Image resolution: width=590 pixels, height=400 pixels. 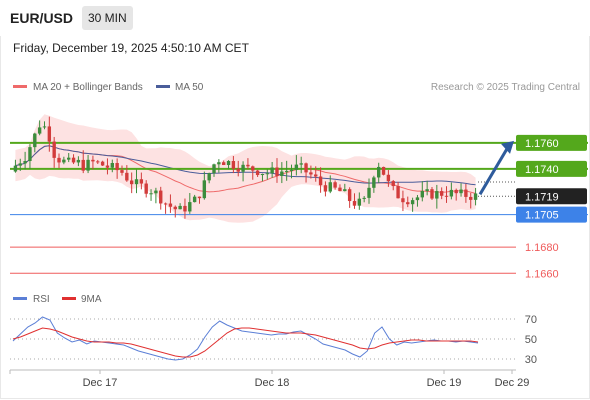 I want to click on instrument-title: EUR/USD, so click(x=42, y=18).